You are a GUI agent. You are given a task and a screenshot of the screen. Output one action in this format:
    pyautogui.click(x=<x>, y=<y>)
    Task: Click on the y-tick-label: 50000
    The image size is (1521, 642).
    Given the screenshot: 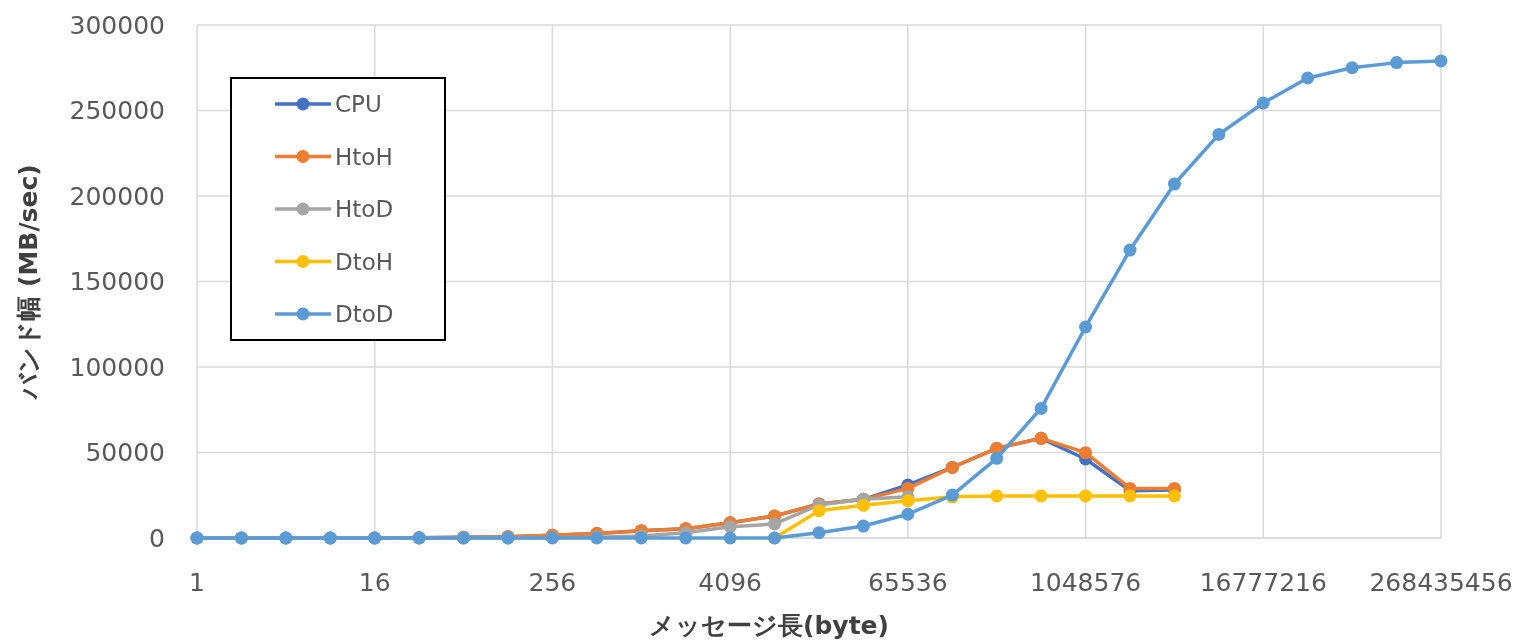 What is the action you would take?
    pyautogui.click(x=125, y=452)
    